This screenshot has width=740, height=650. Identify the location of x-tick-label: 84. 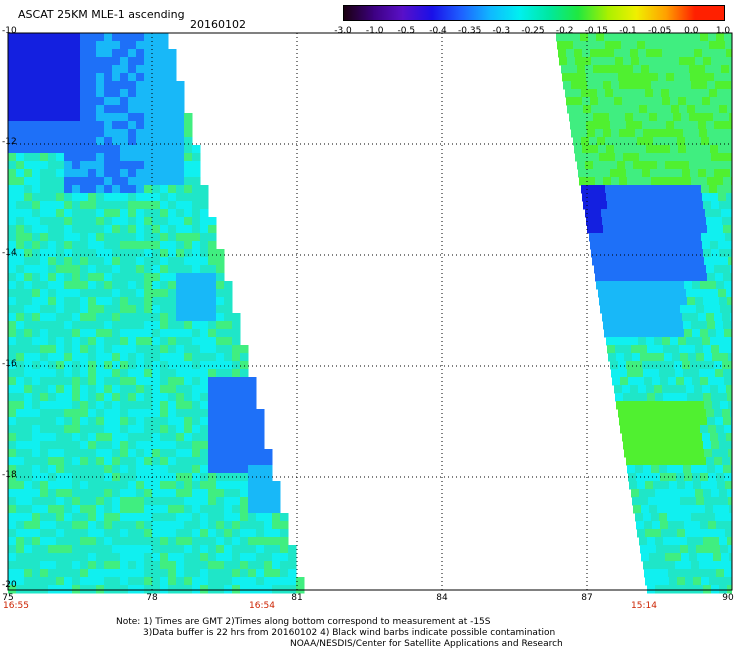
(442, 598).